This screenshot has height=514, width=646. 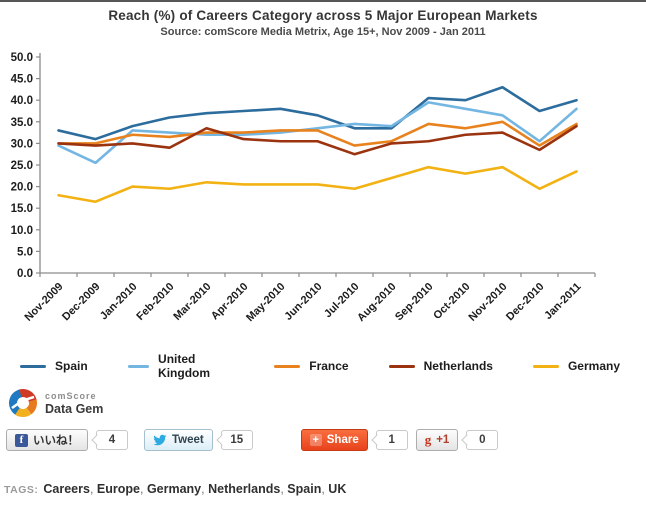 I want to click on y-tick-label: 40.0, so click(x=22, y=101).